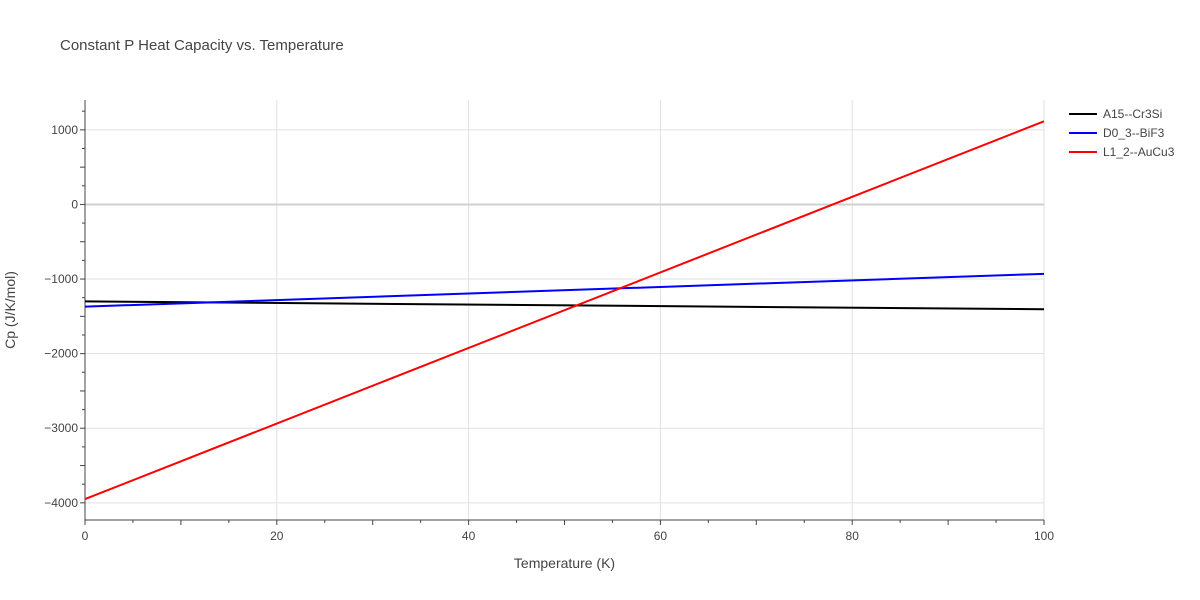  What do you see at coordinates (61, 428) in the screenshot?
I see `y-tick-label: −3000` at bounding box center [61, 428].